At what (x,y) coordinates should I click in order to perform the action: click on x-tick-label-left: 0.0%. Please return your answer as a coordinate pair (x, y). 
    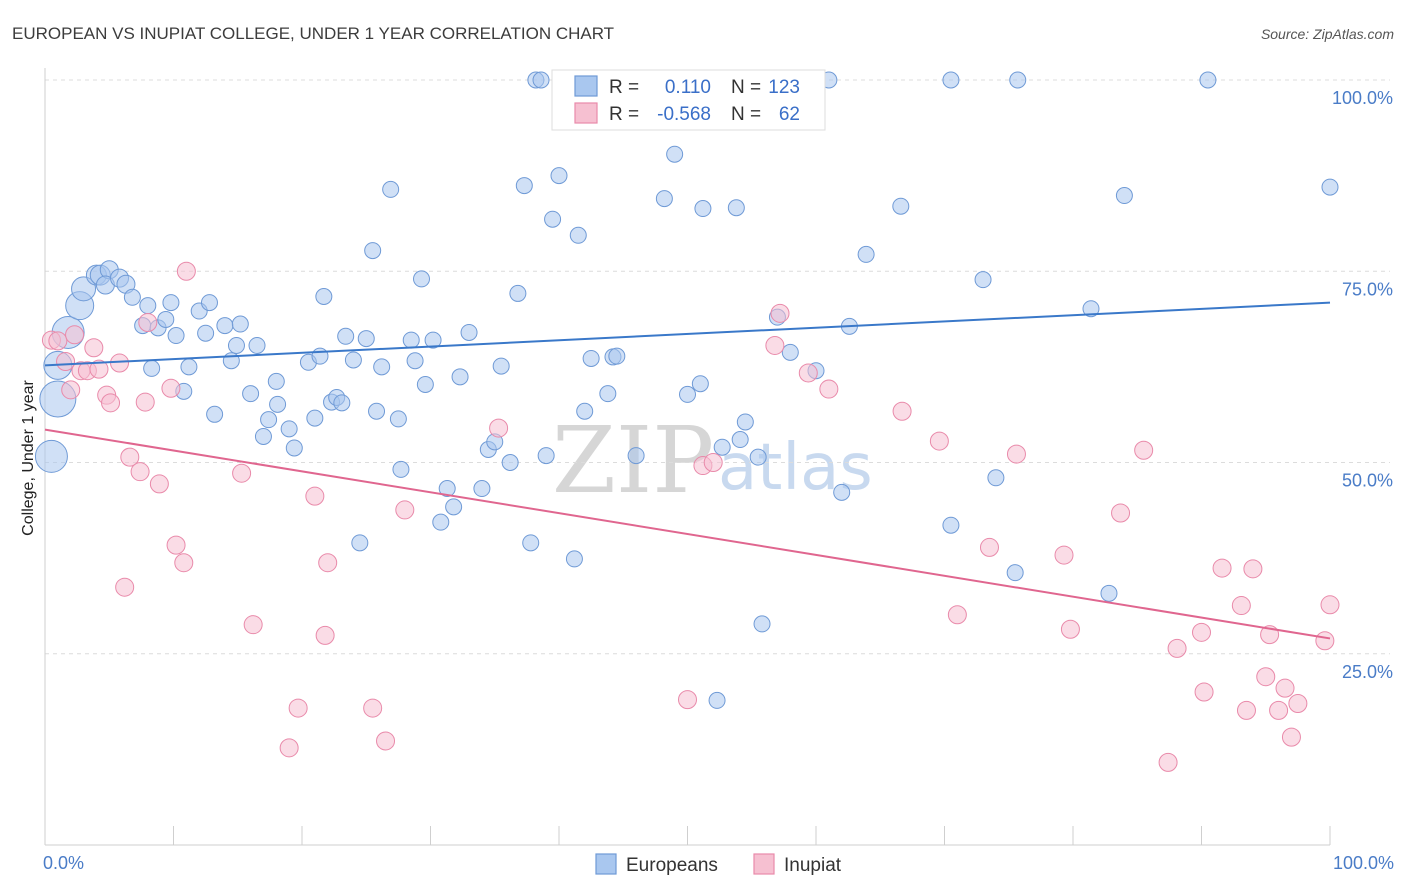
    Looking at the image, I should click on (63, 863).